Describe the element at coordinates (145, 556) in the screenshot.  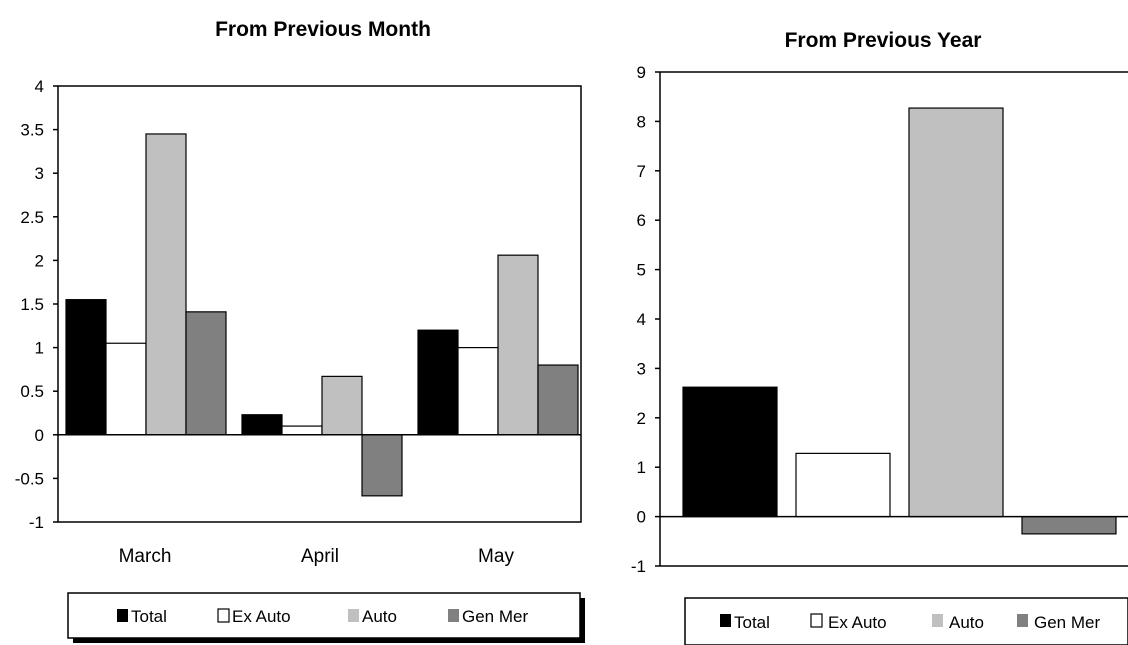
I see `category-label: March` at that location.